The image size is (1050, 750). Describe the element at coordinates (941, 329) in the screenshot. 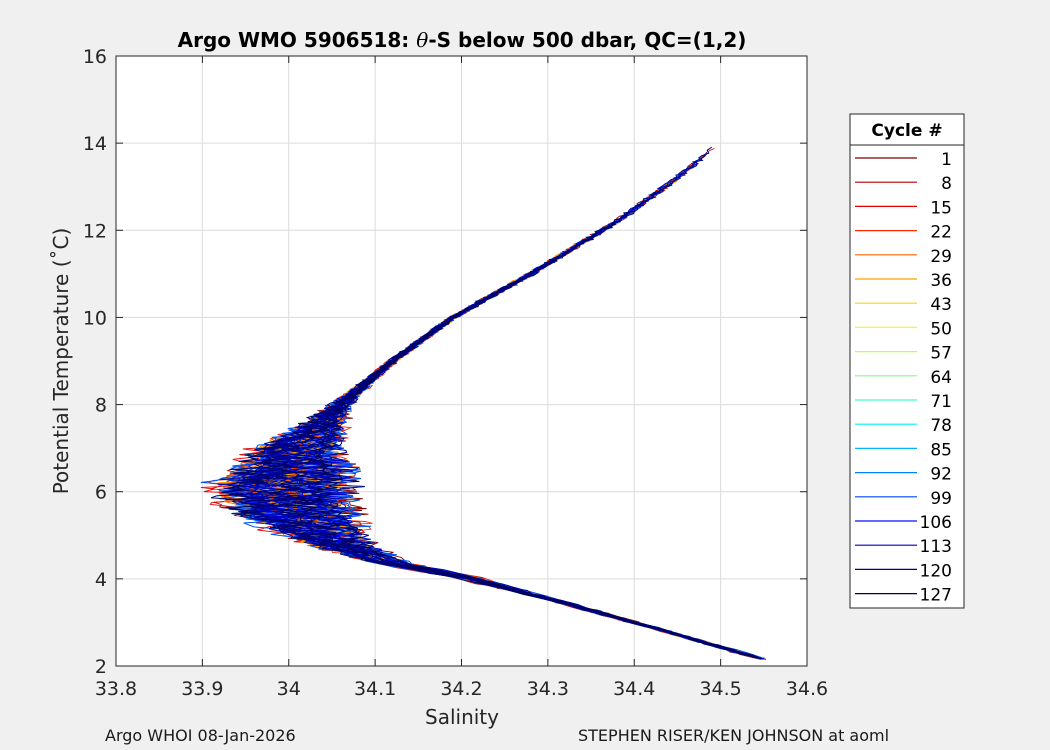

I see `legend-label: 50` at that location.